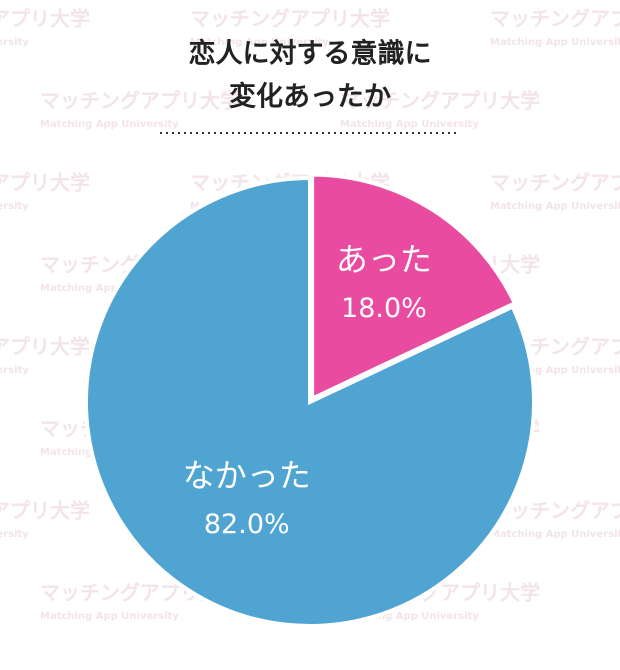  I want to click on chart-title-line: 変化あったか, so click(310, 97).